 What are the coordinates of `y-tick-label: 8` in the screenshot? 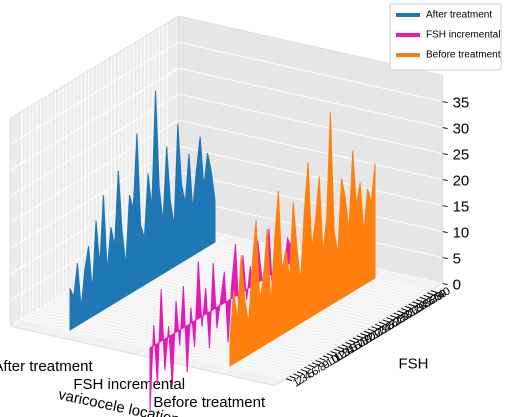 It's located at (322, 366).